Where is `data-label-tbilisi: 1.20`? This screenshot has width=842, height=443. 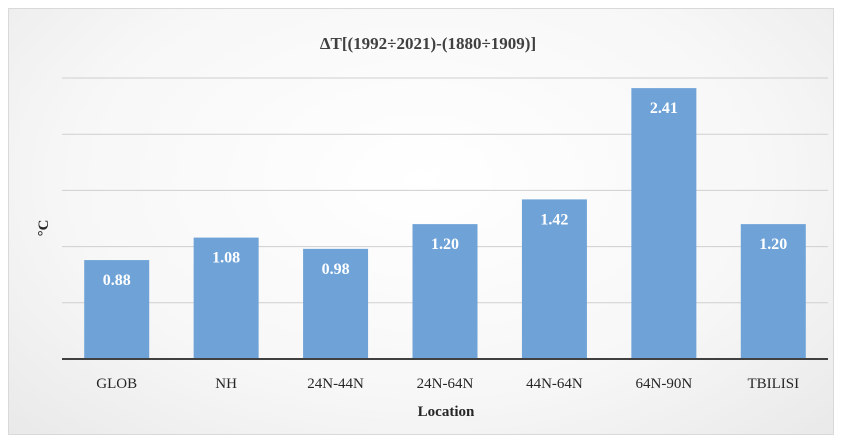 data-label-tbilisi: 1.20 is located at coordinates (773, 244).